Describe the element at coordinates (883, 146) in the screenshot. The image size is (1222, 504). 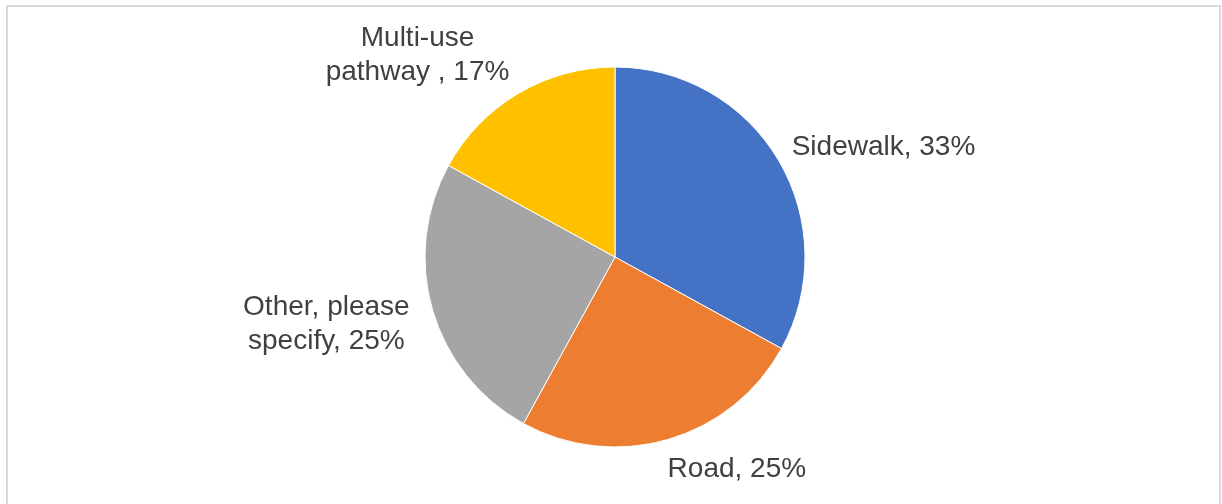
I see `slice-label: Sidewalk, 33%` at that location.